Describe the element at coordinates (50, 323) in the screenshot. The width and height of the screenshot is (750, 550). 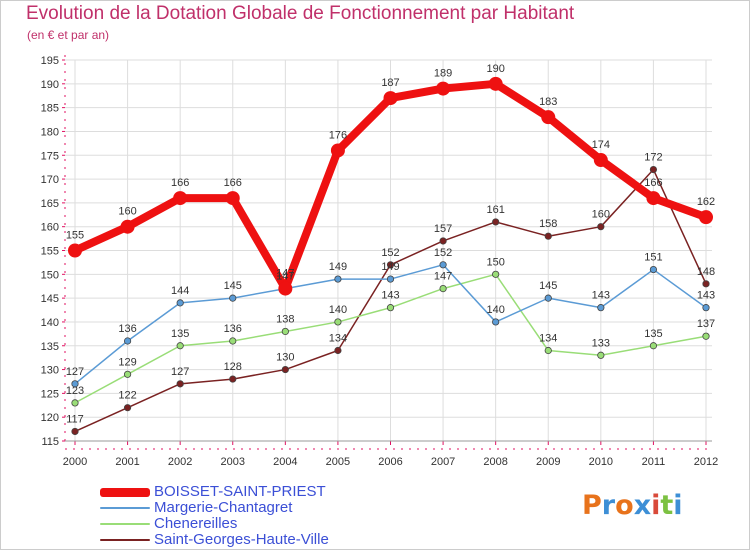
I see `y-tick-label: 140` at that location.